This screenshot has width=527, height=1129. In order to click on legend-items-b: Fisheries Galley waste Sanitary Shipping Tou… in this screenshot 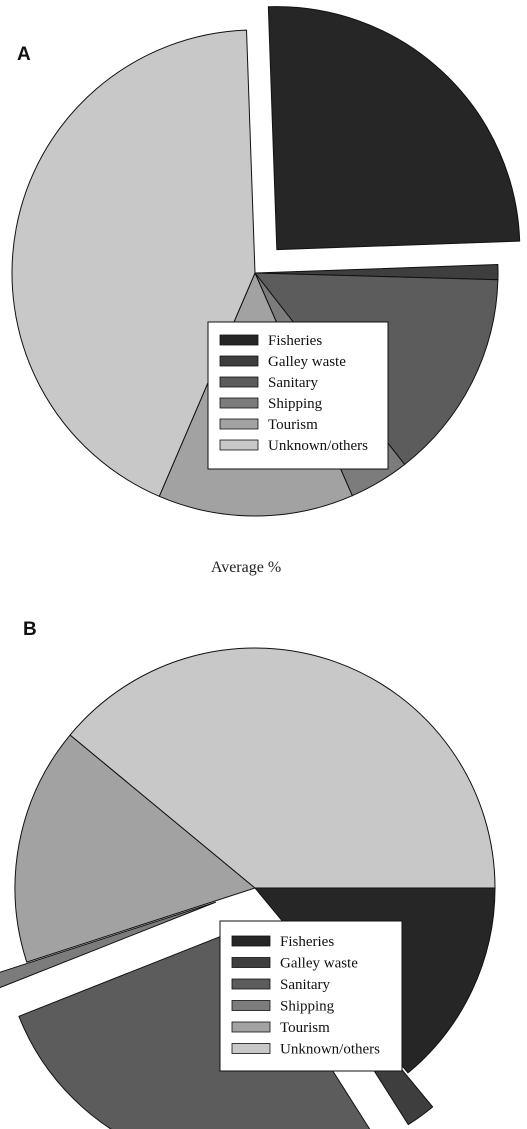, I will do `click(305, 996)`.